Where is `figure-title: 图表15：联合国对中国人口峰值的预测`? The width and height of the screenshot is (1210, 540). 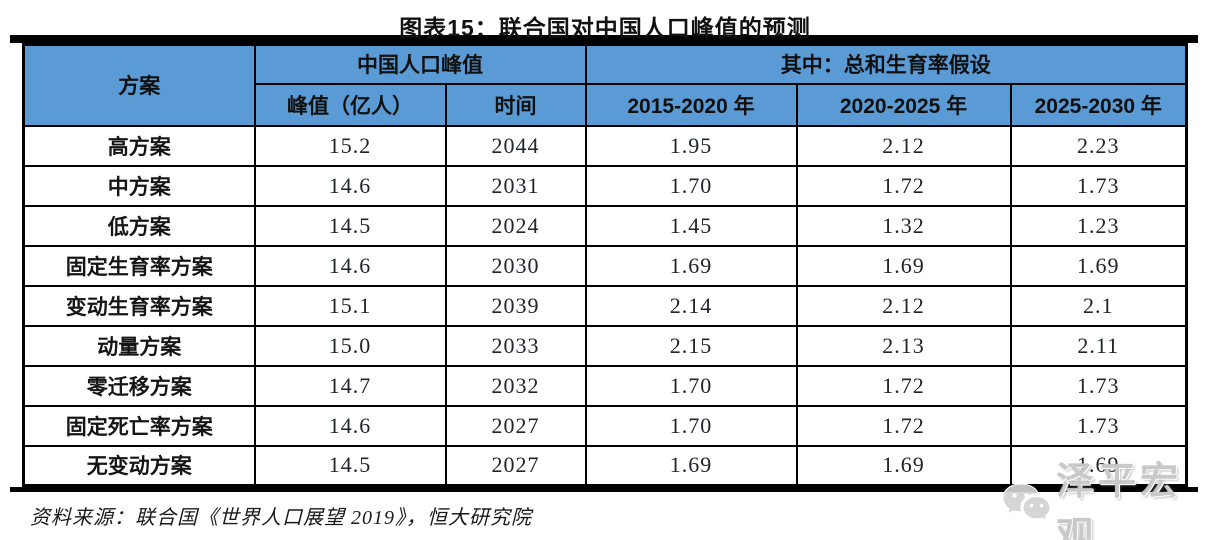 figure-title: 图表15：联合国对中国人口峰值的预测 is located at coordinates (605, 28).